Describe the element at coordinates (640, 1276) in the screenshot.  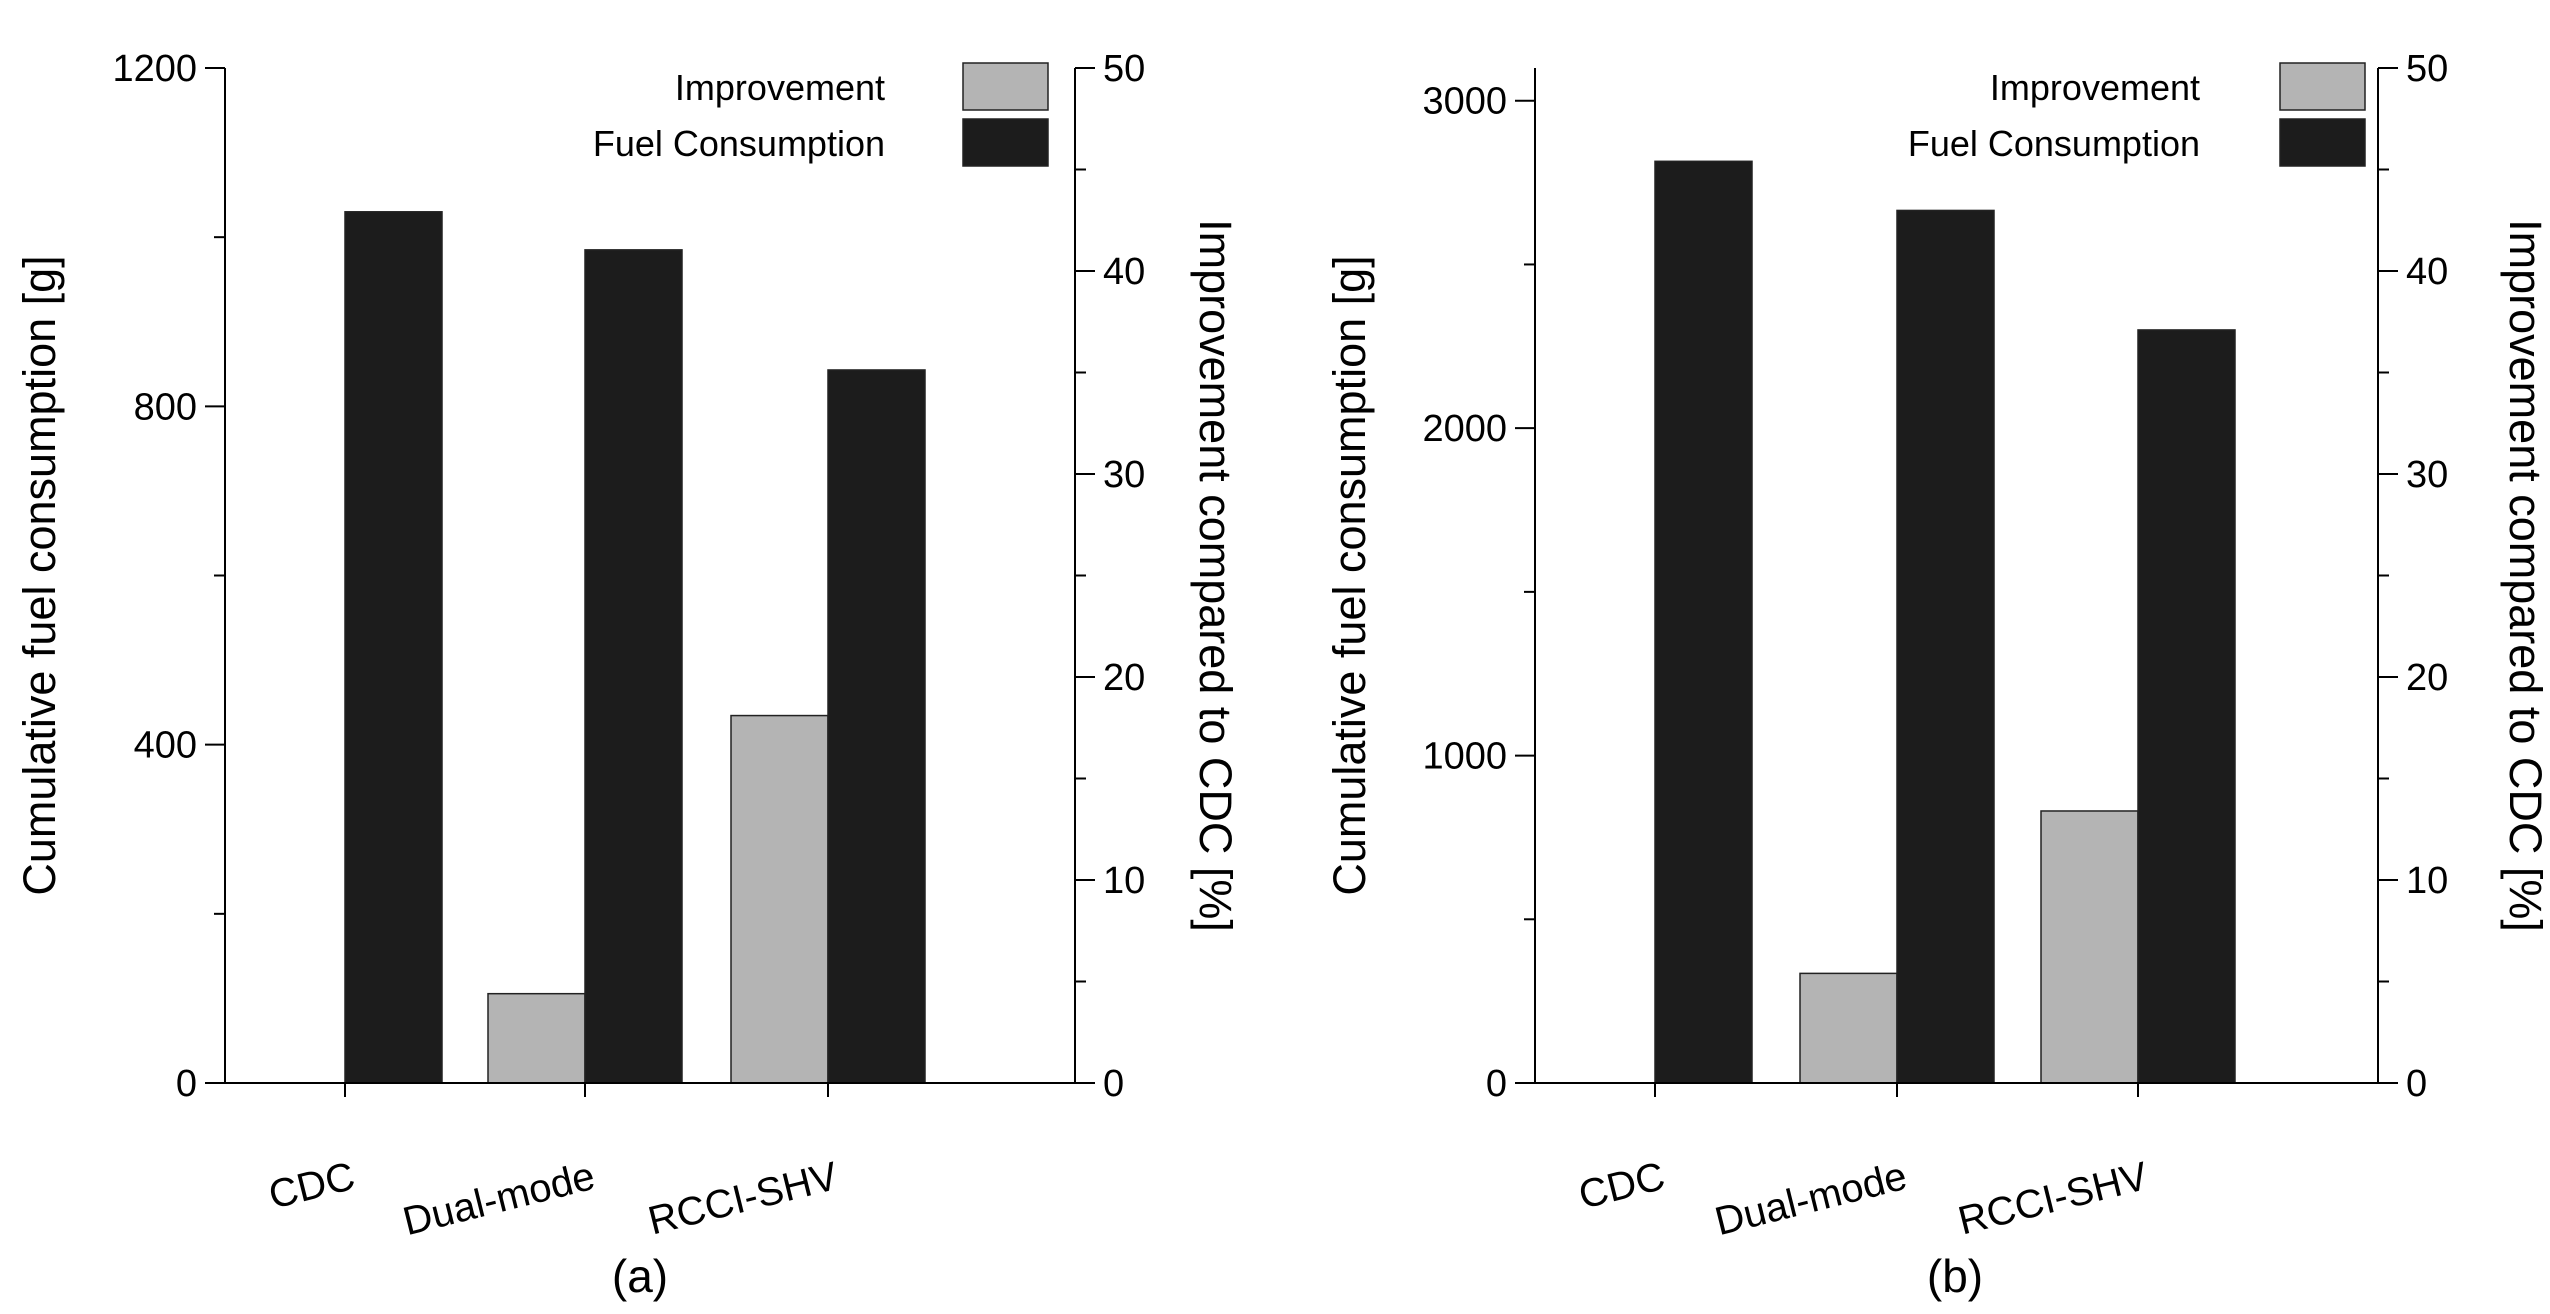
I see `panel-label: (a)` at that location.